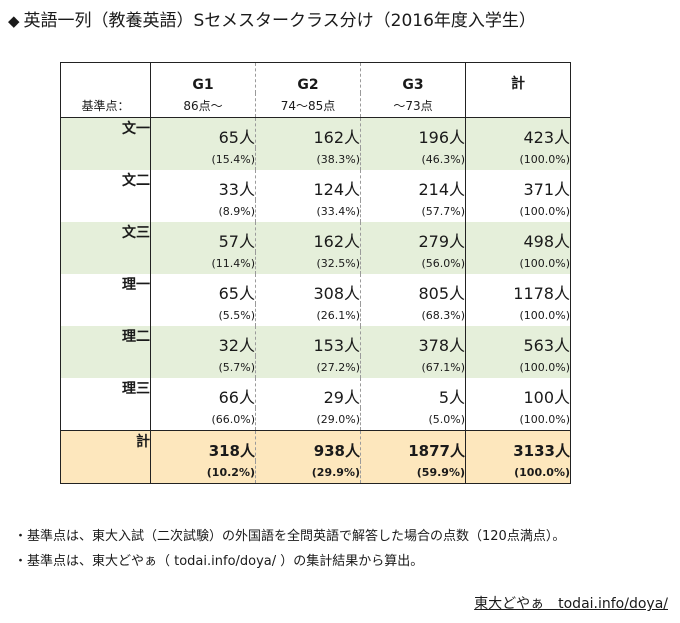 Image resolution: width=680 pixels, height=623 pixels. Describe the element at coordinates (413, 237) in the screenshot. I see `count-cell: 279人` at that location.